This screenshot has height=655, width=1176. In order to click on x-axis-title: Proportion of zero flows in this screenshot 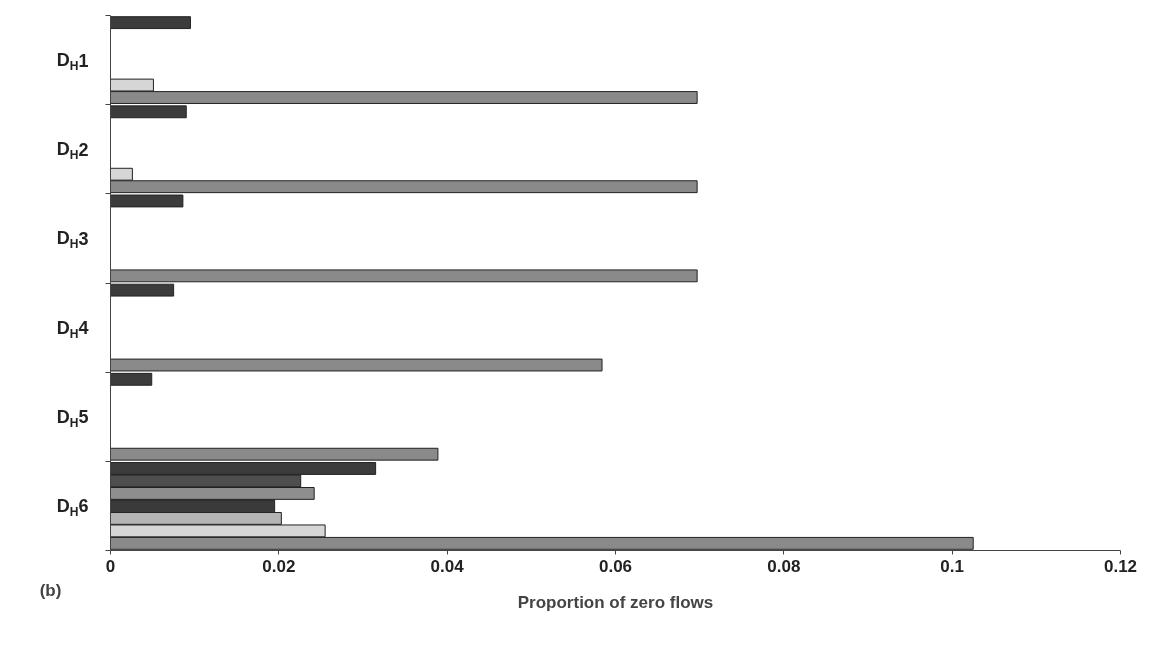, I will do `click(615, 602)`.